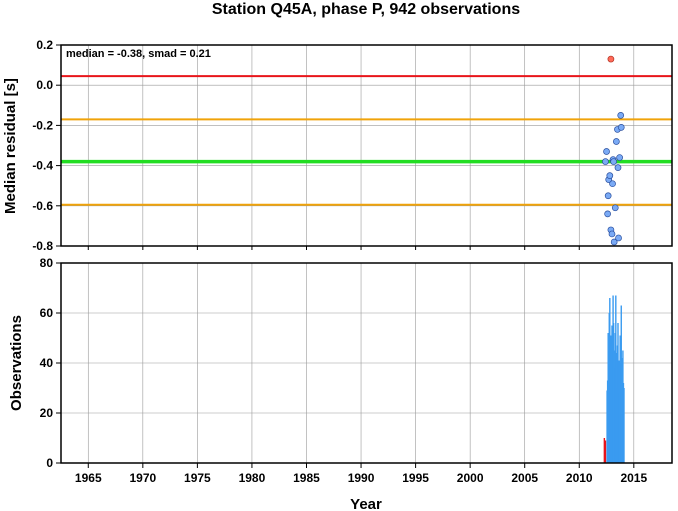 This screenshot has height=511, width=678. Describe the element at coordinates (10, 146) in the screenshot. I see `residual-y-label: Median residual [s]` at that location.